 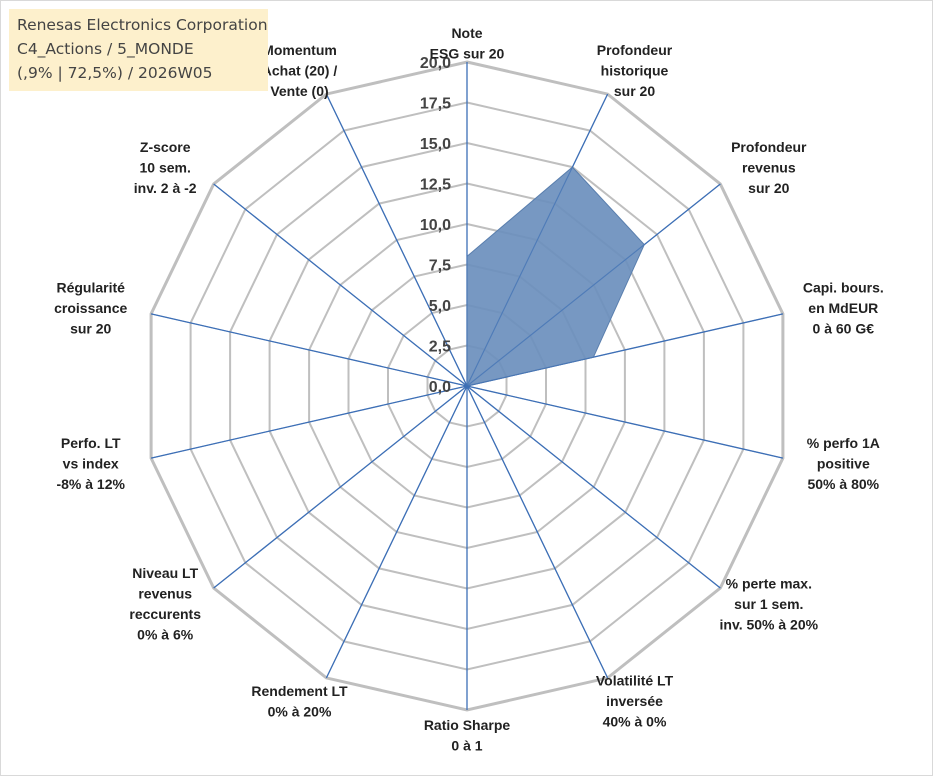 I want to click on axis-label-line: Vente (0), so click(x=299, y=91).